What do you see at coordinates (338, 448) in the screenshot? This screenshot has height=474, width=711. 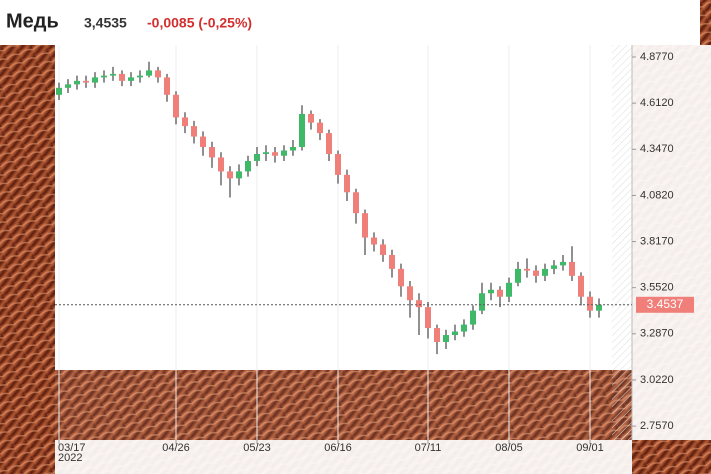 I see `x-tick-label: 06/16` at bounding box center [338, 448].